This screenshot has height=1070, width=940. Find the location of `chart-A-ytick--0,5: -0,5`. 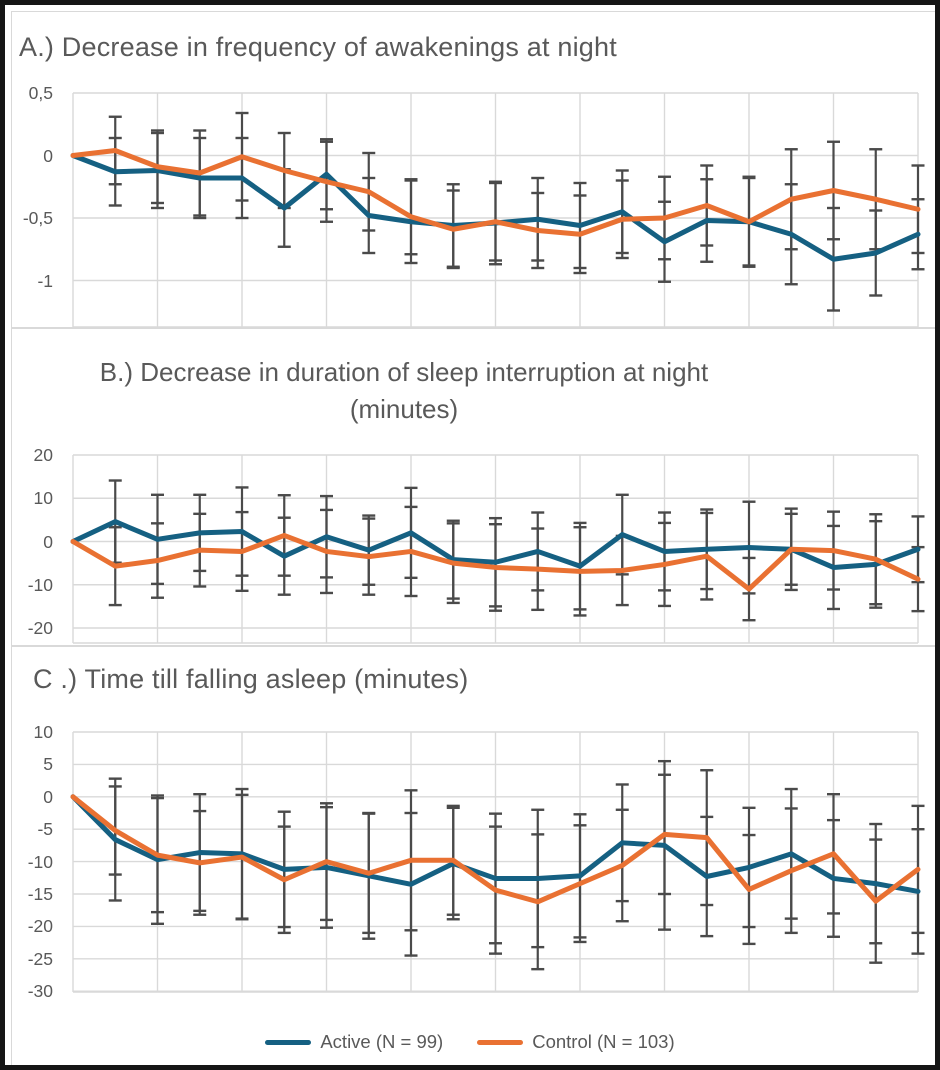

chart-A-ytick--0,5: -0,5 is located at coordinates (37, 218).